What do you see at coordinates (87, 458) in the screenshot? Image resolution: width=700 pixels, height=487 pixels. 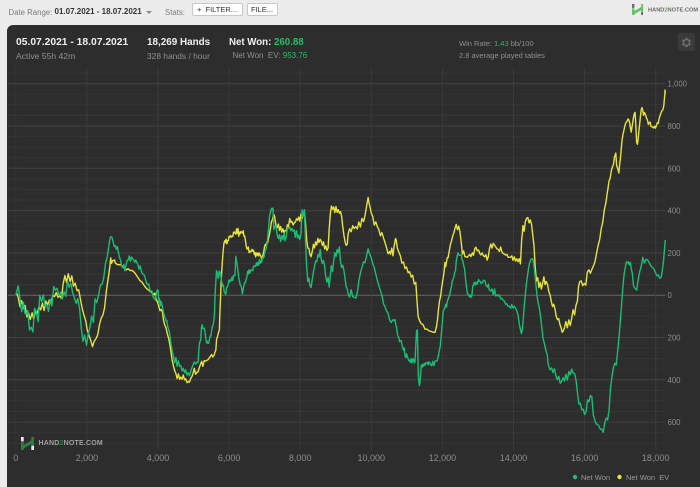 I see `svg-text: 2,000` at bounding box center [87, 458].